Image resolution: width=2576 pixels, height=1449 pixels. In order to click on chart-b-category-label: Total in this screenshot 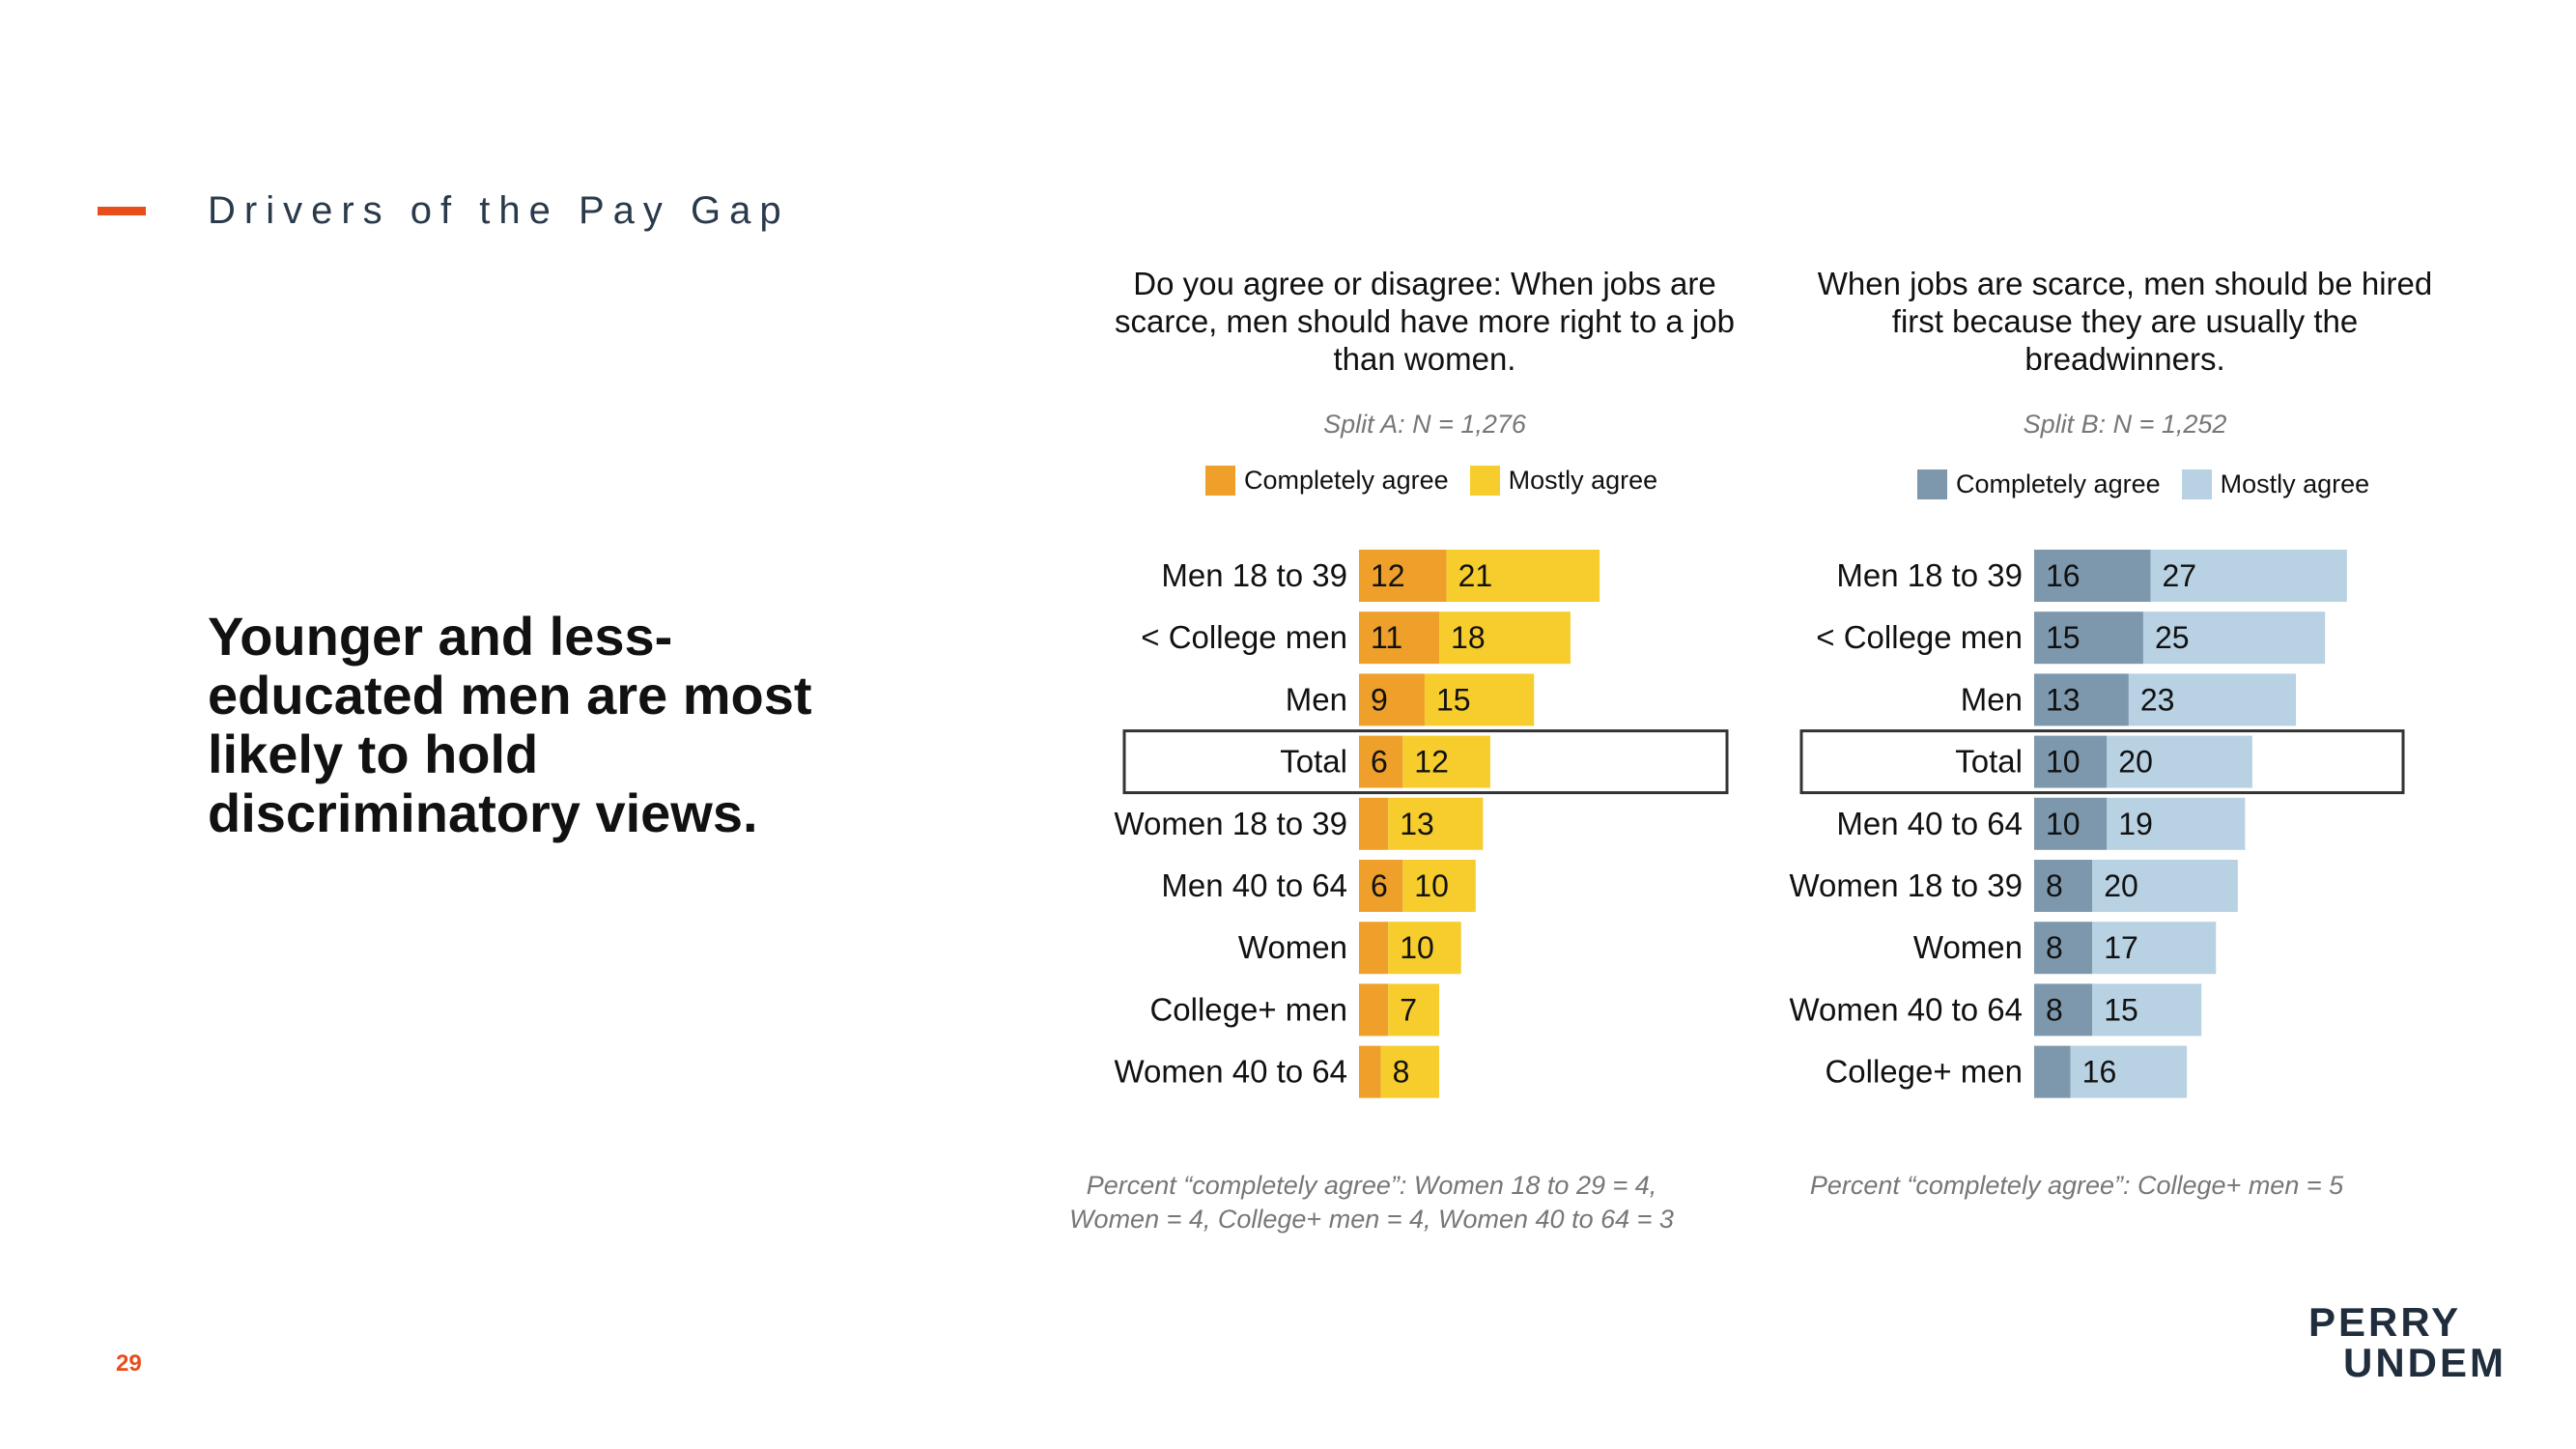, I will do `click(1989, 762)`.